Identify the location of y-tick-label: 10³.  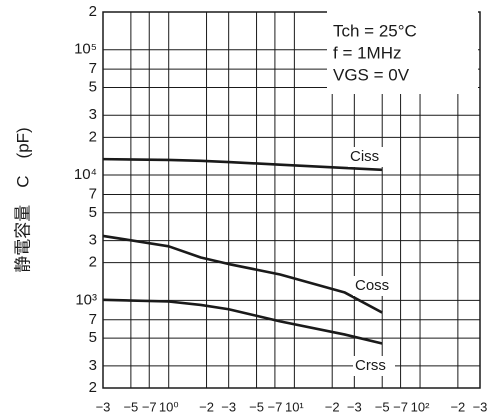
(86, 299).